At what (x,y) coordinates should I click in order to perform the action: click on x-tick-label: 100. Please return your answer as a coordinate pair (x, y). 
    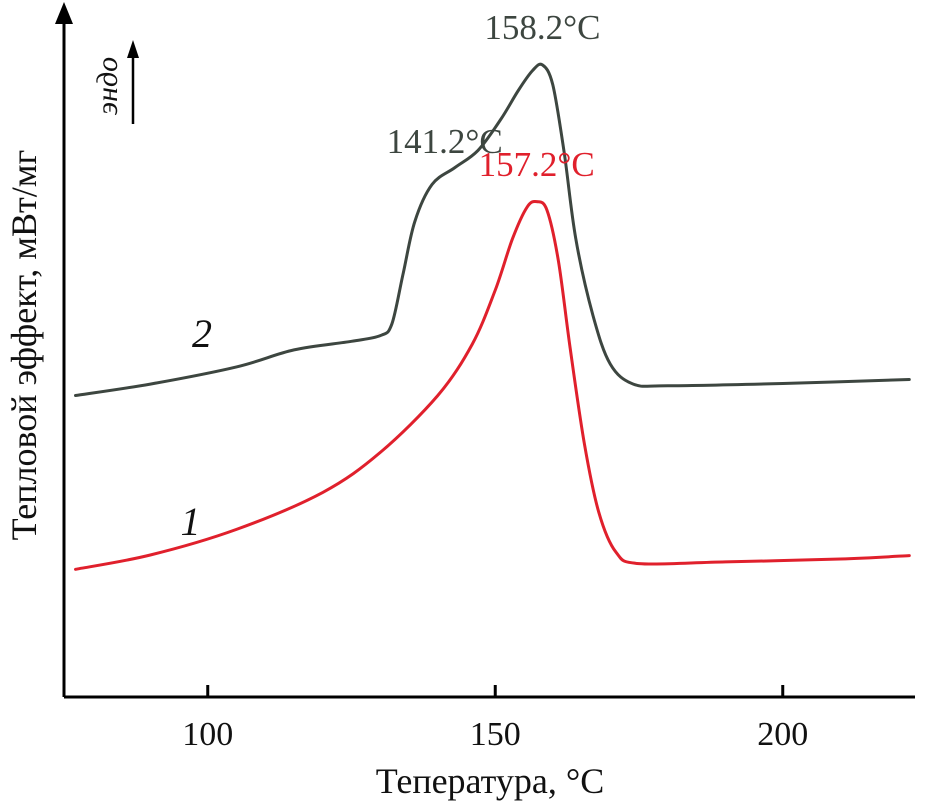
    Looking at the image, I should click on (207, 734).